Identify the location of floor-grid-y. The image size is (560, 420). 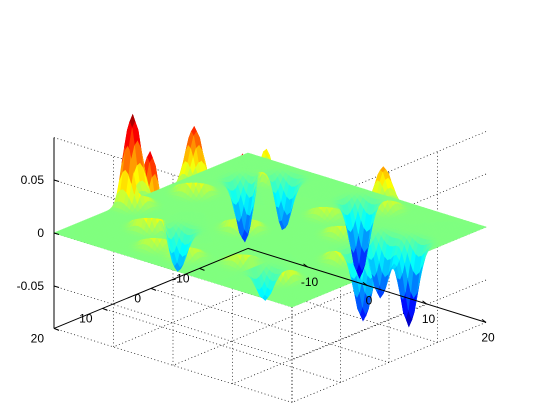
(221, 345).